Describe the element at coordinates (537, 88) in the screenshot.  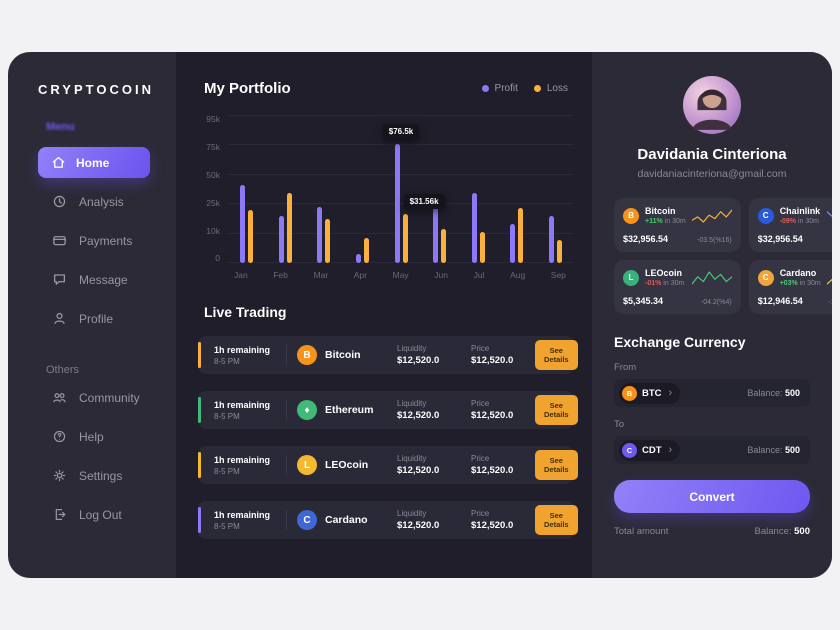
I see `loss-dot-icon` at that location.